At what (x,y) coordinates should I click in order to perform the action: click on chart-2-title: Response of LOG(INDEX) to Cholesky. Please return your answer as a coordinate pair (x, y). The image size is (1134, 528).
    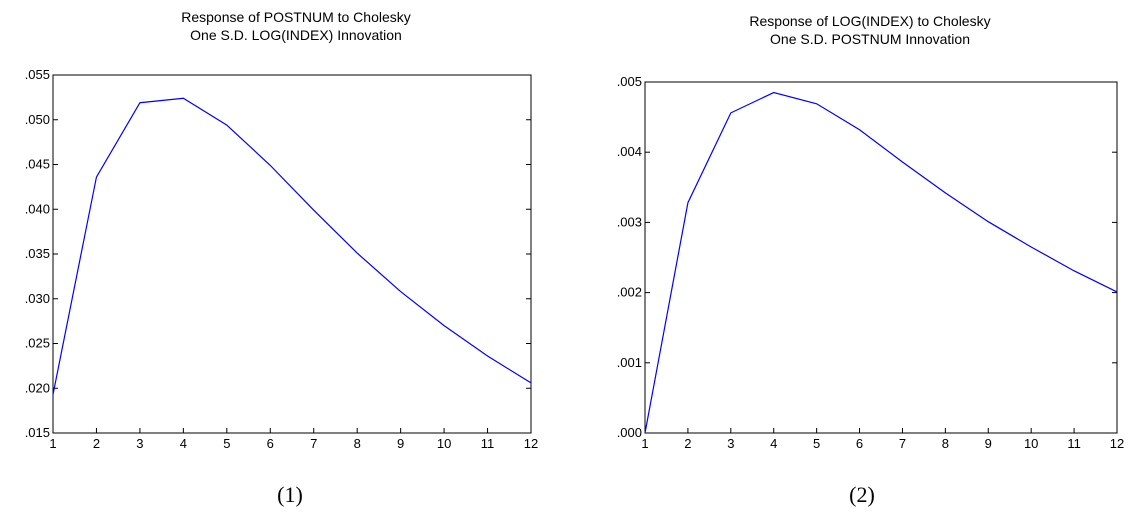
    Looking at the image, I should click on (869, 21).